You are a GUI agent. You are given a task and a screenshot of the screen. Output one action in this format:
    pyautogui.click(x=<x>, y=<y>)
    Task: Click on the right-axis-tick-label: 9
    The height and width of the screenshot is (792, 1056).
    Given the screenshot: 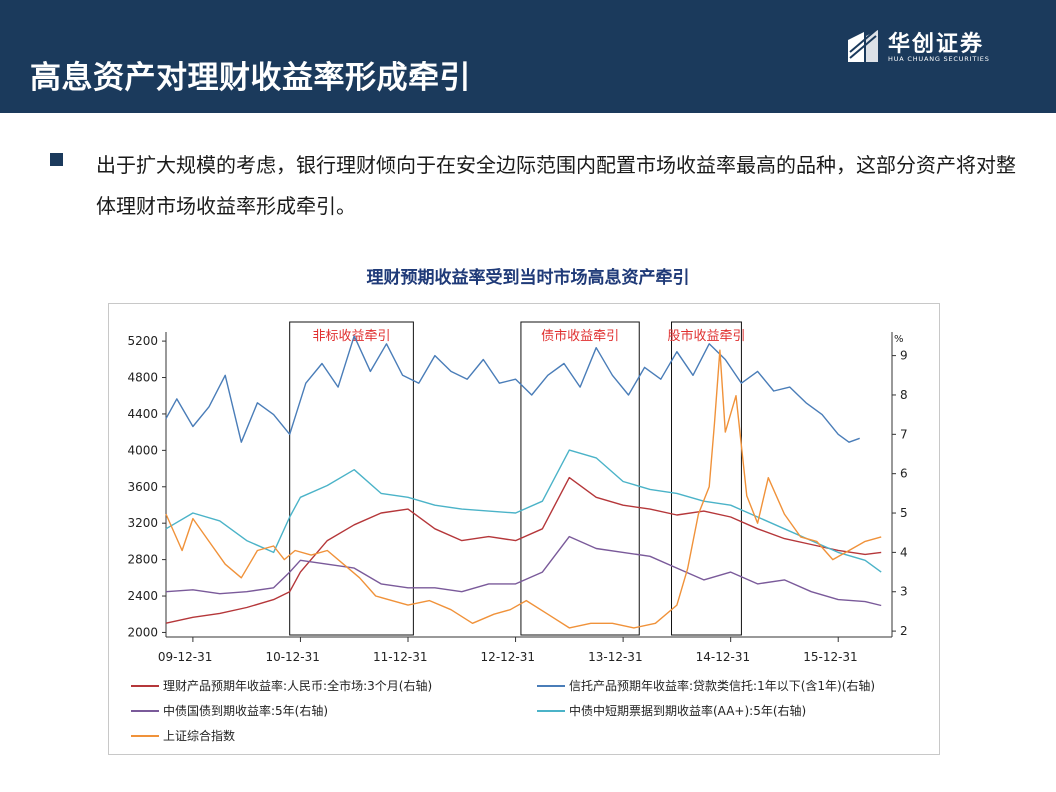 What is the action you would take?
    pyautogui.click(x=904, y=356)
    